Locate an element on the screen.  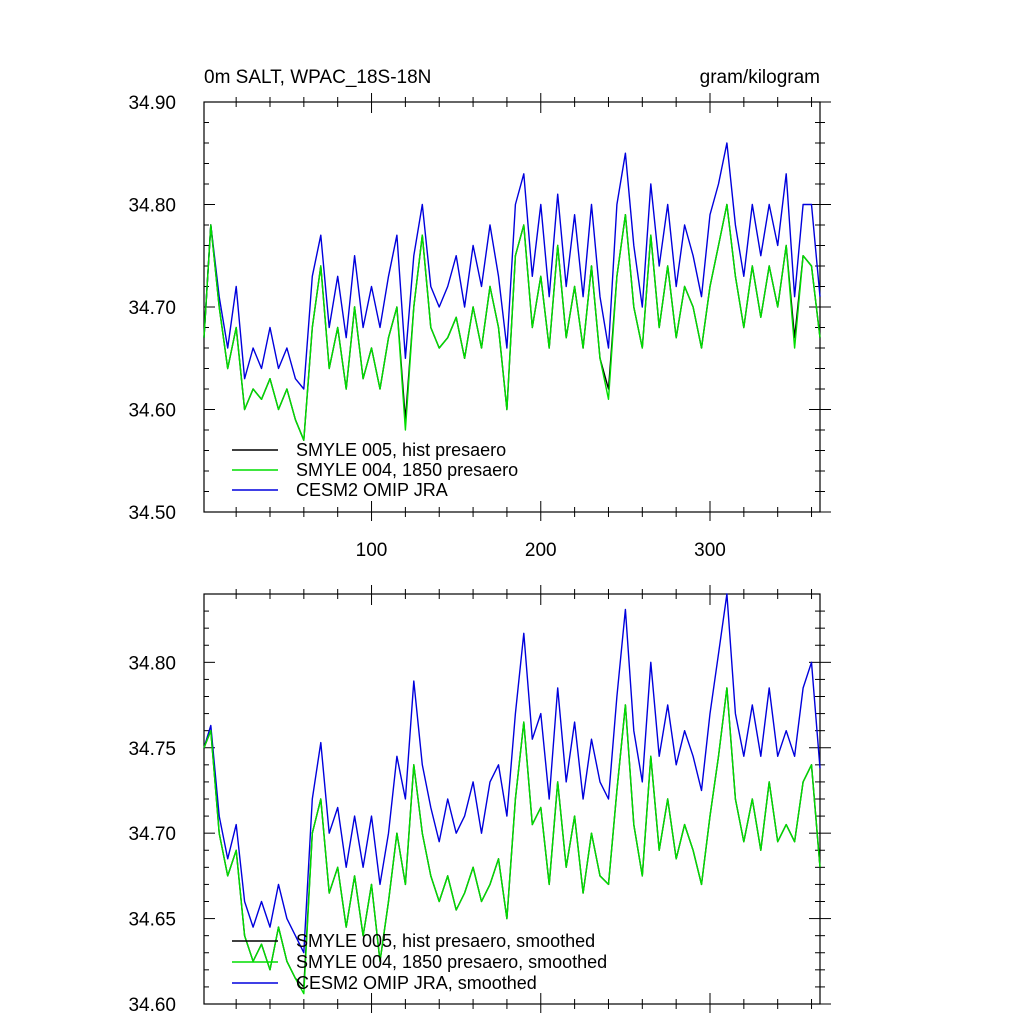
y-tick-label: 34.75 is located at coordinates (152, 749).